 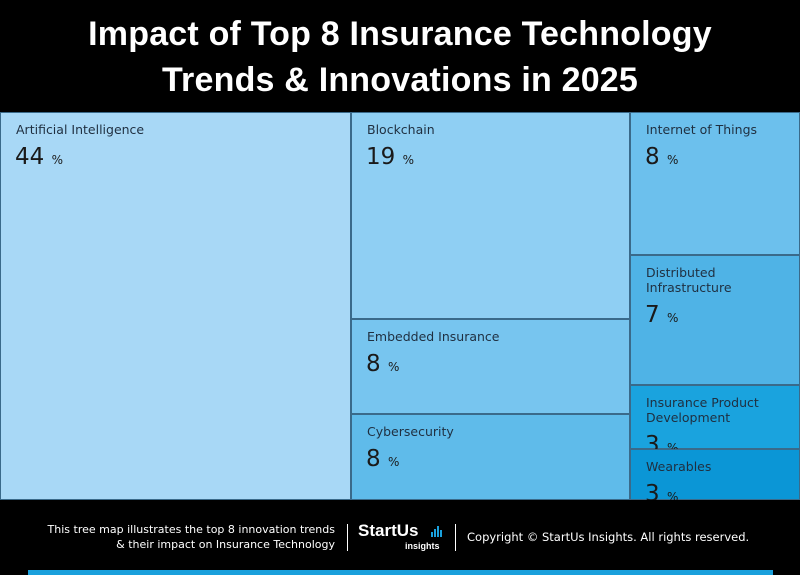 What do you see at coordinates (490, 457) in the screenshot?
I see `treemap-rect-cybersecurity` at bounding box center [490, 457].